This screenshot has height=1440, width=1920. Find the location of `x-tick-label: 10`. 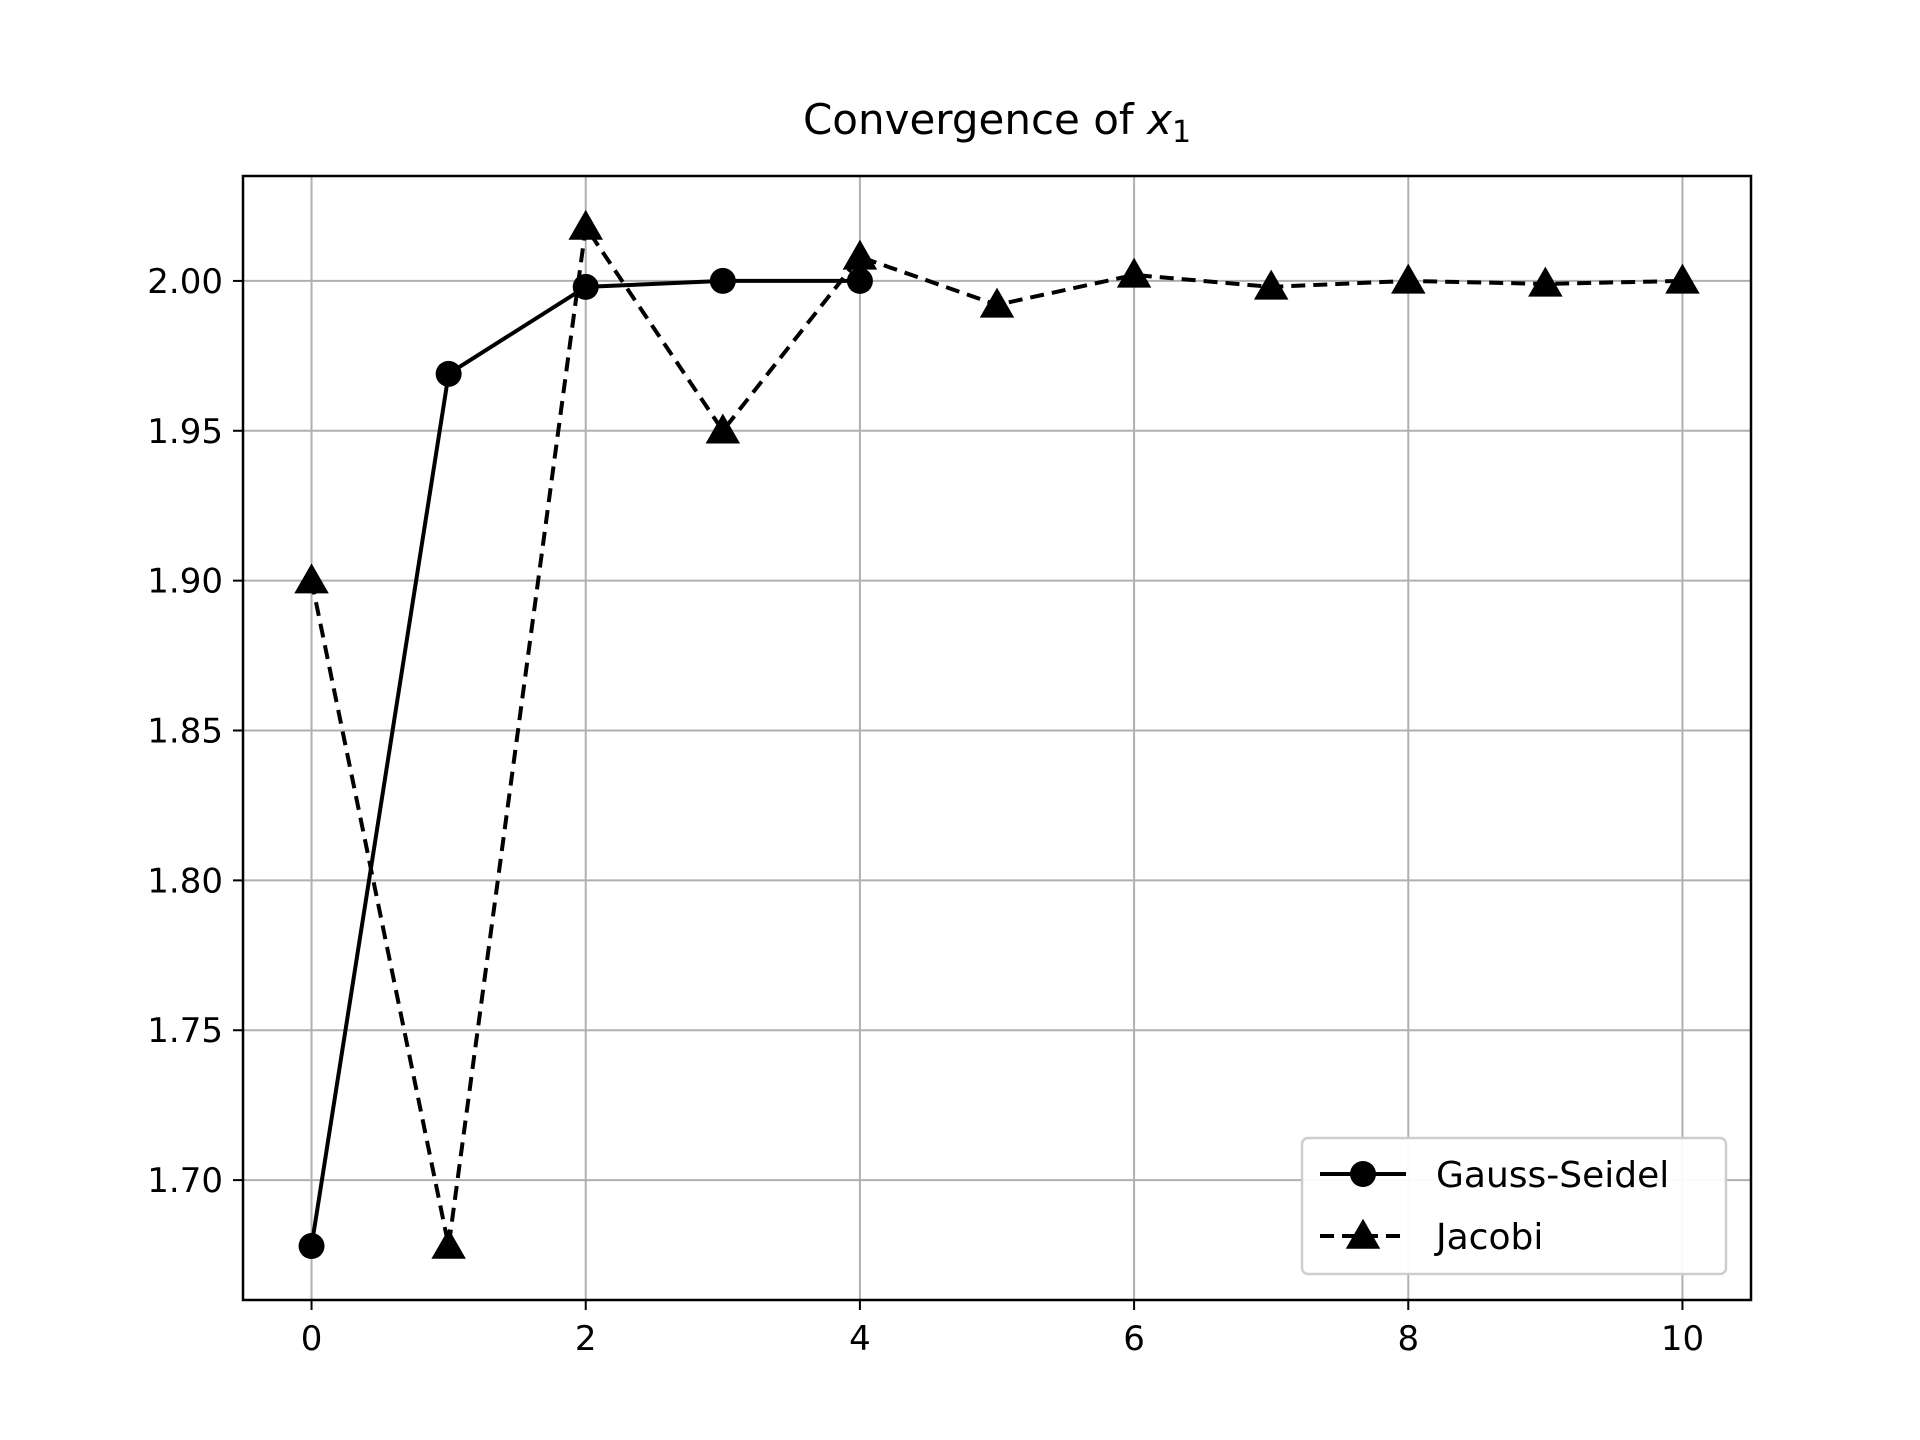

x-tick-label: 10 is located at coordinates (1682, 1339).